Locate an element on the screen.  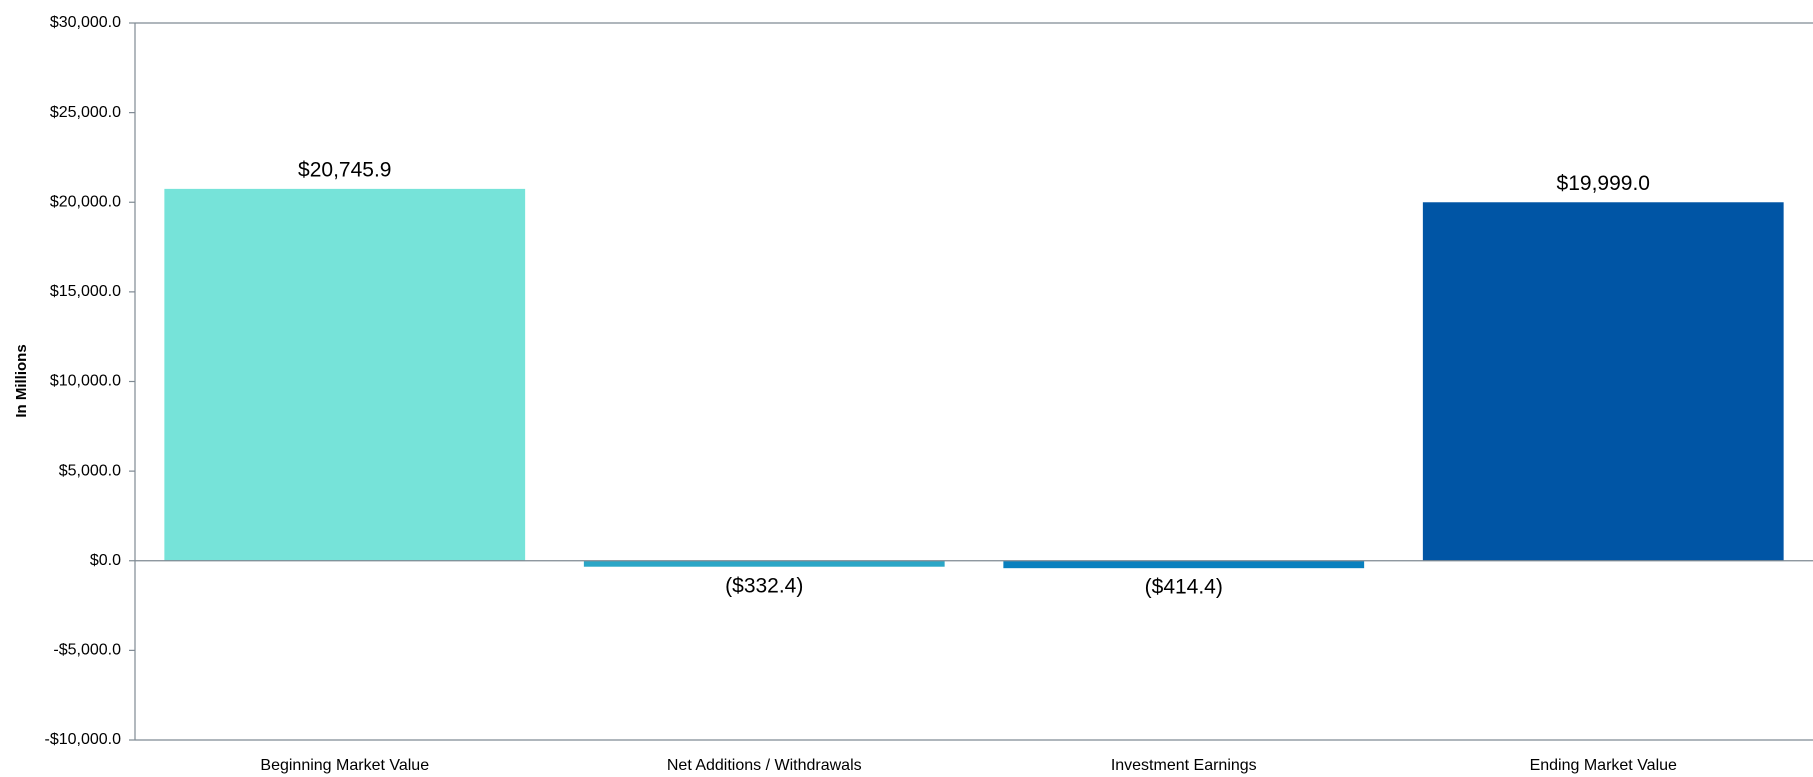
y-tick-label: -$10,000.0 is located at coordinates (82, 739).